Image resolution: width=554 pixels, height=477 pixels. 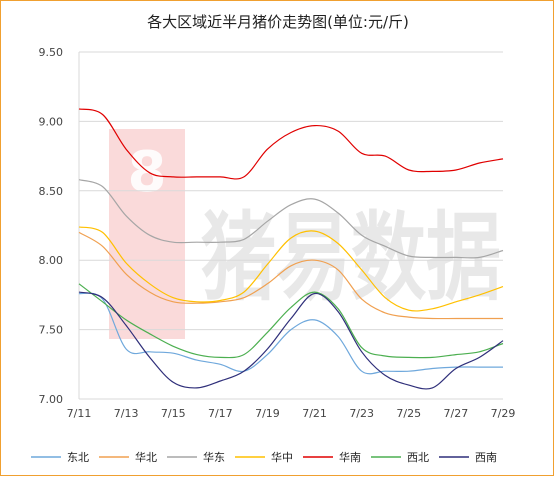 I want to click on y-tick-label: 9.00, so click(x=51, y=121).